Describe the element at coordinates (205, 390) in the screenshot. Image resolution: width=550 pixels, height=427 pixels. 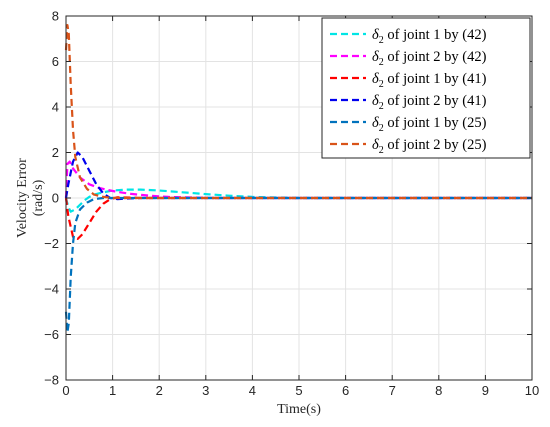
I see `x-tick-label: 3` at that location.